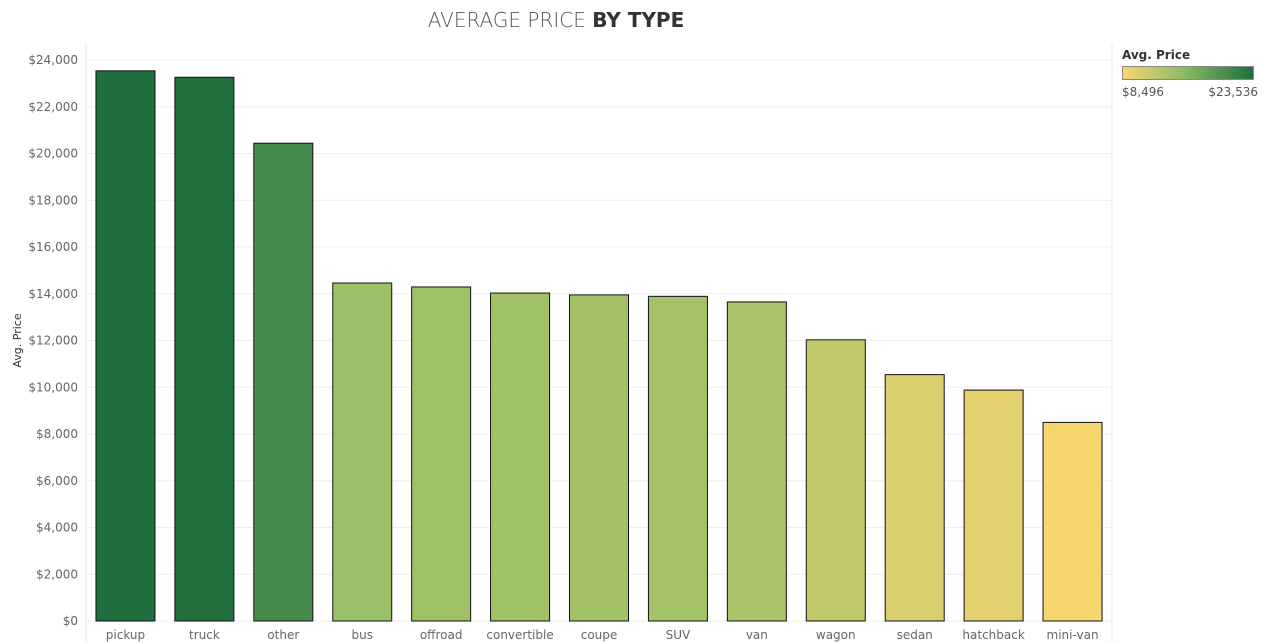 Image resolution: width=1262 pixels, height=643 pixels. I want to click on color-legend: Avg. Price $8,496 $23,536, so click(1191, 73).